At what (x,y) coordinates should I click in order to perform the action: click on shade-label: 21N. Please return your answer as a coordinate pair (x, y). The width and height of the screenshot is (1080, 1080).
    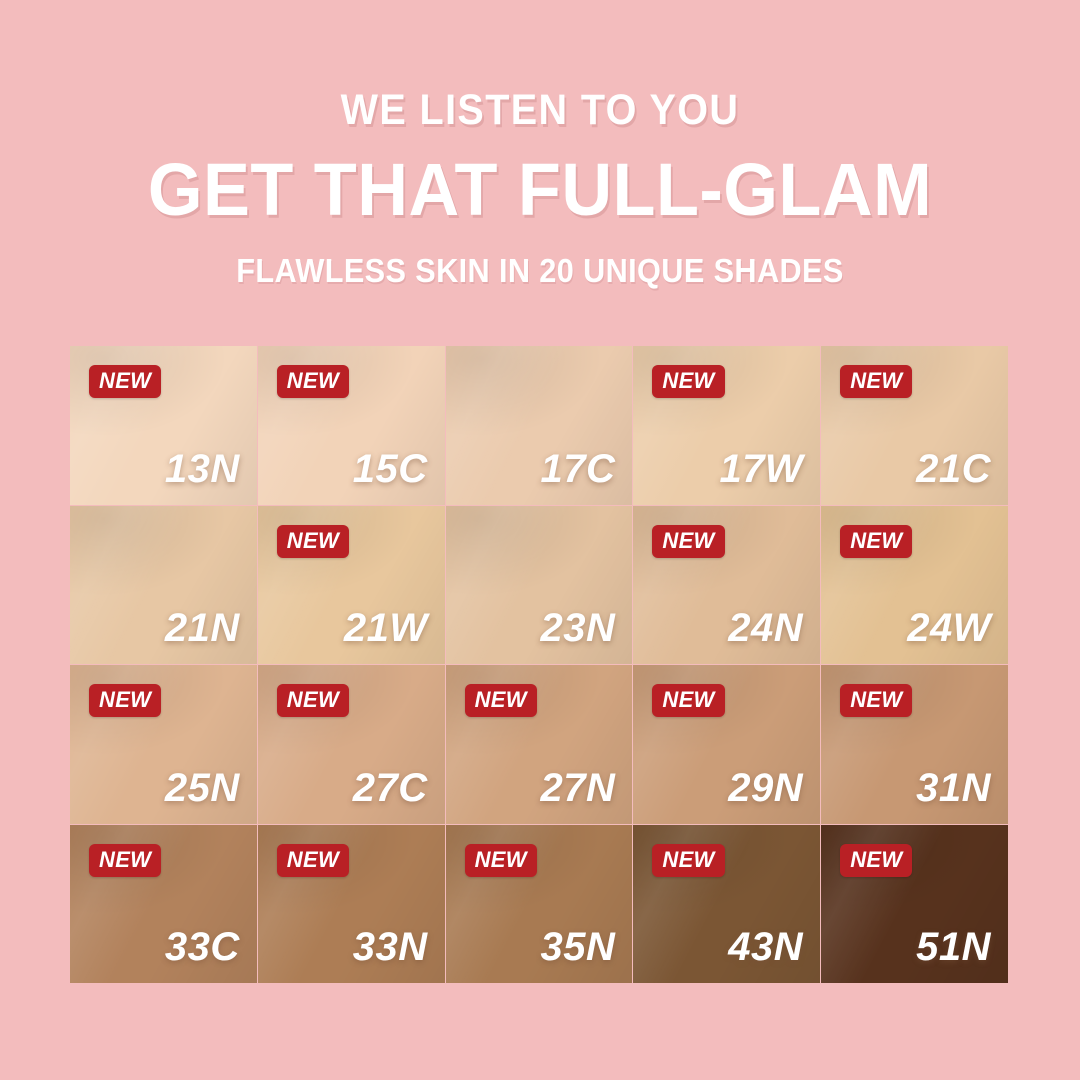
    Looking at the image, I should click on (202, 628).